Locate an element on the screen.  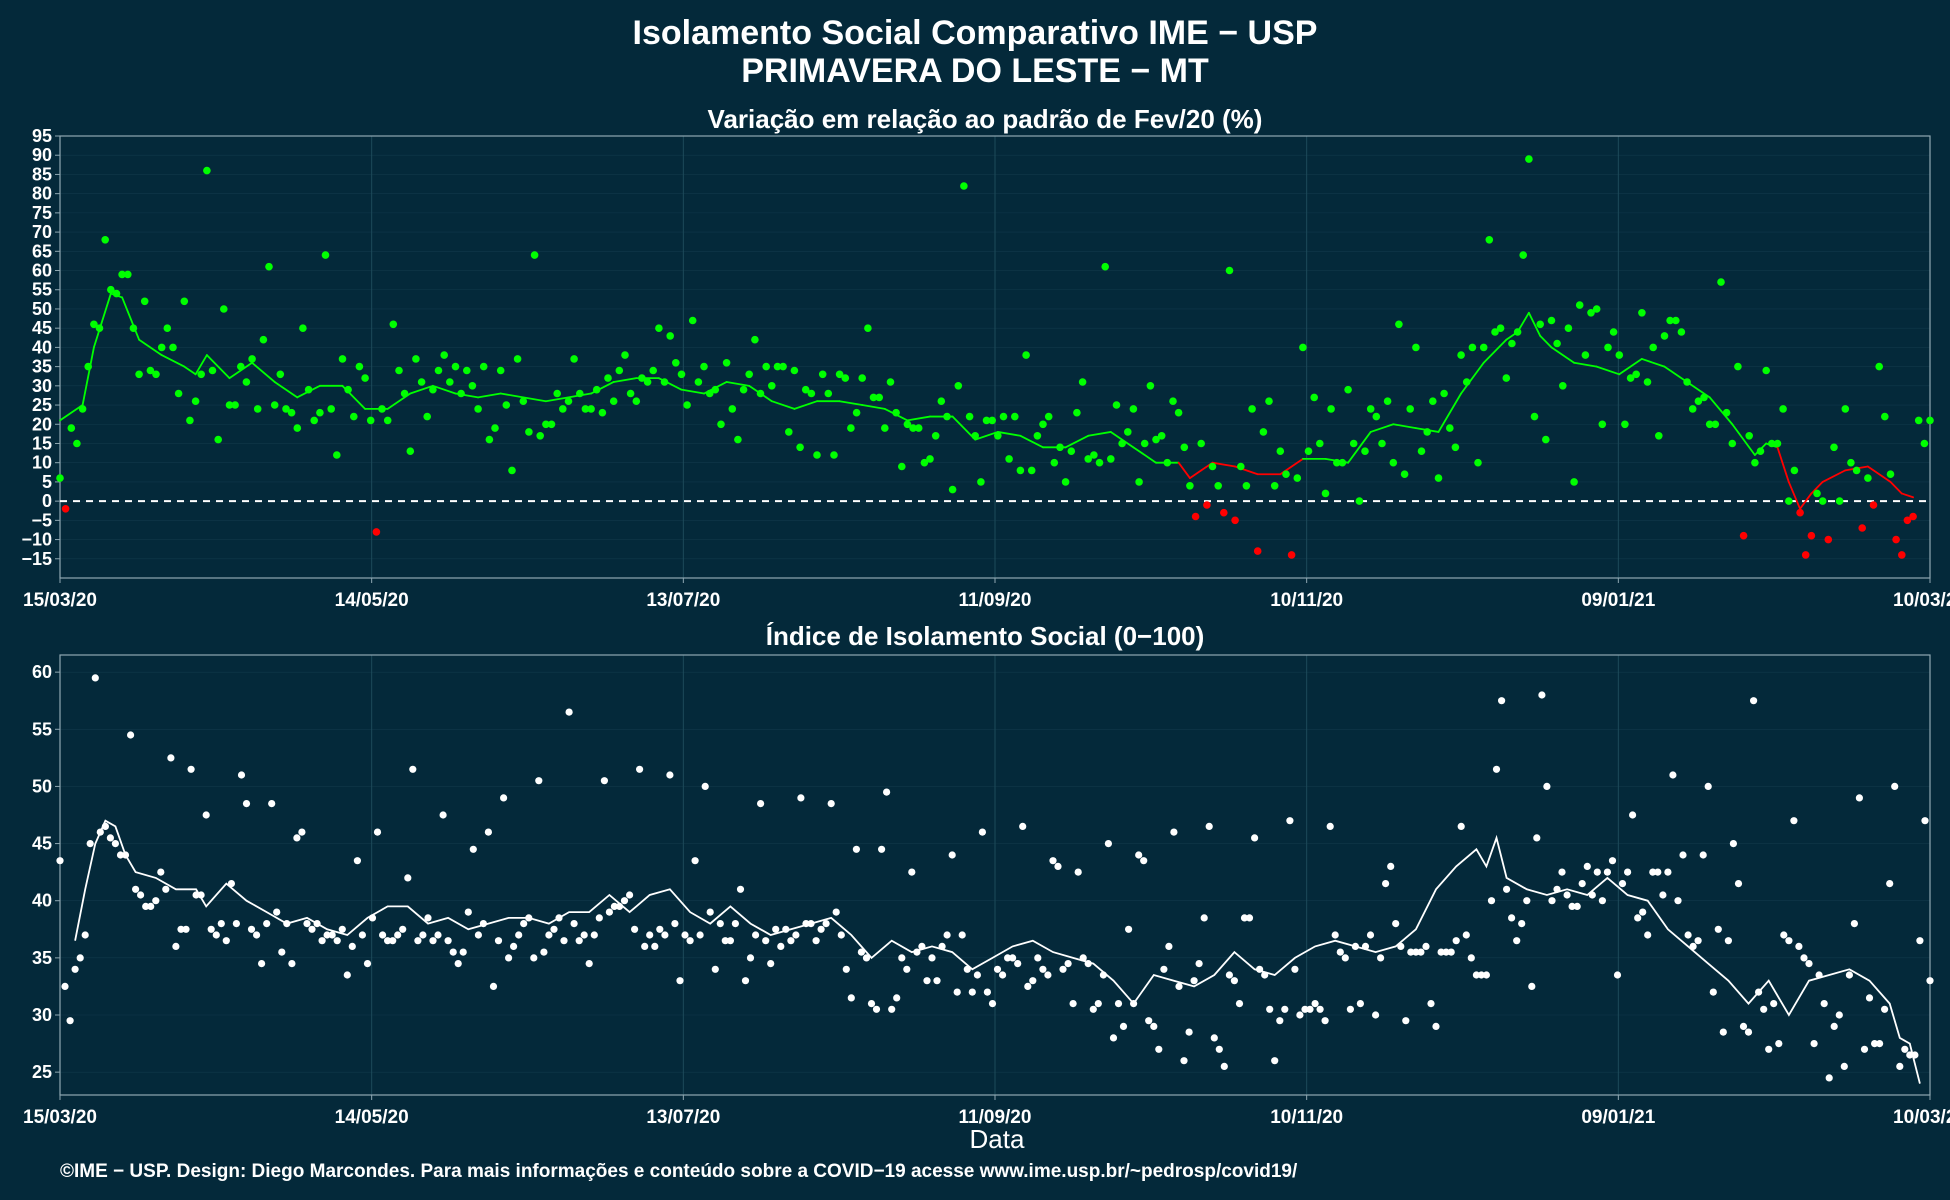
x-tick-label: 15/03/20 is located at coordinates (60, 1117).